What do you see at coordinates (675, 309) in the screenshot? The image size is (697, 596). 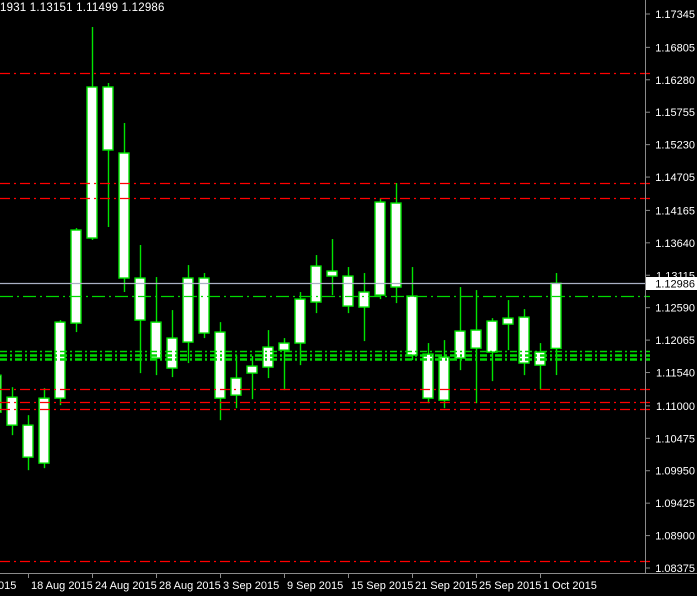 I see `price-tick-label: 1.12590` at bounding box center [675, 309].